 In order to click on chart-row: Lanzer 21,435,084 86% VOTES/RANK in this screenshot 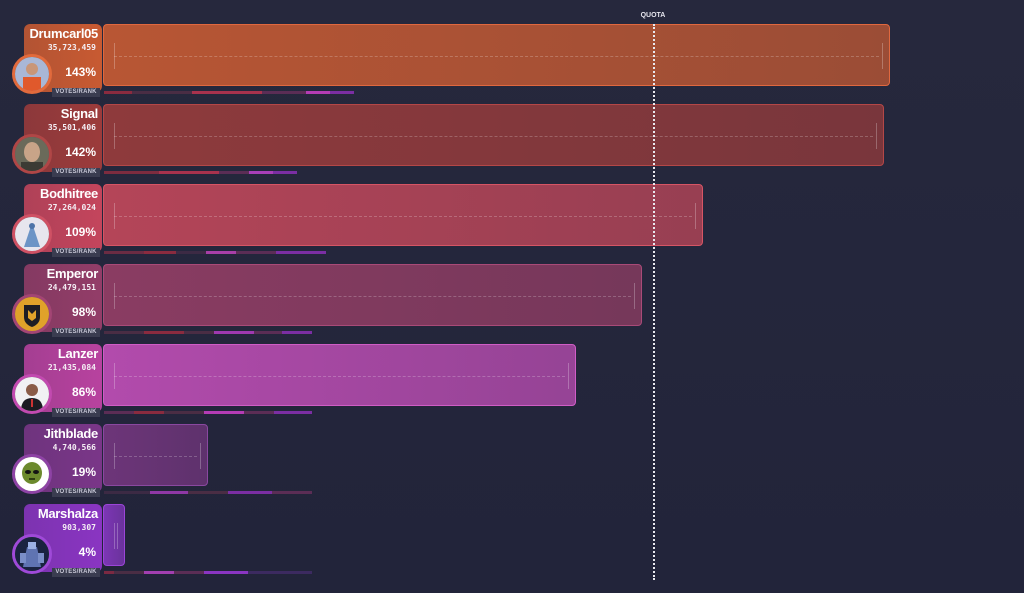, I will do `click(512, 383)`.